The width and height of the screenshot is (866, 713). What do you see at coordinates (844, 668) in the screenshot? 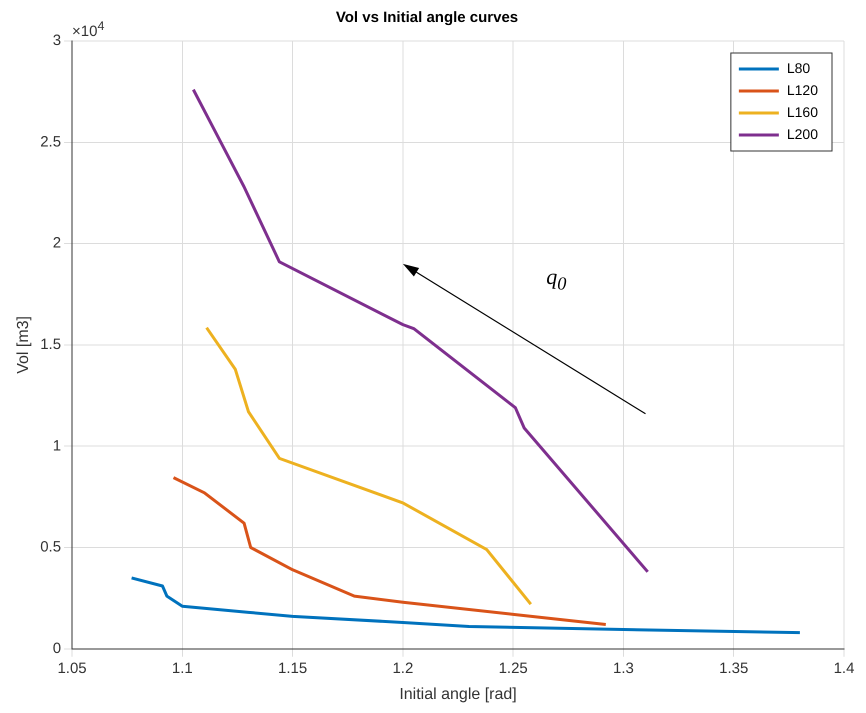
I see `x-tick-label: 1.4` at bounding box center [844, 668].